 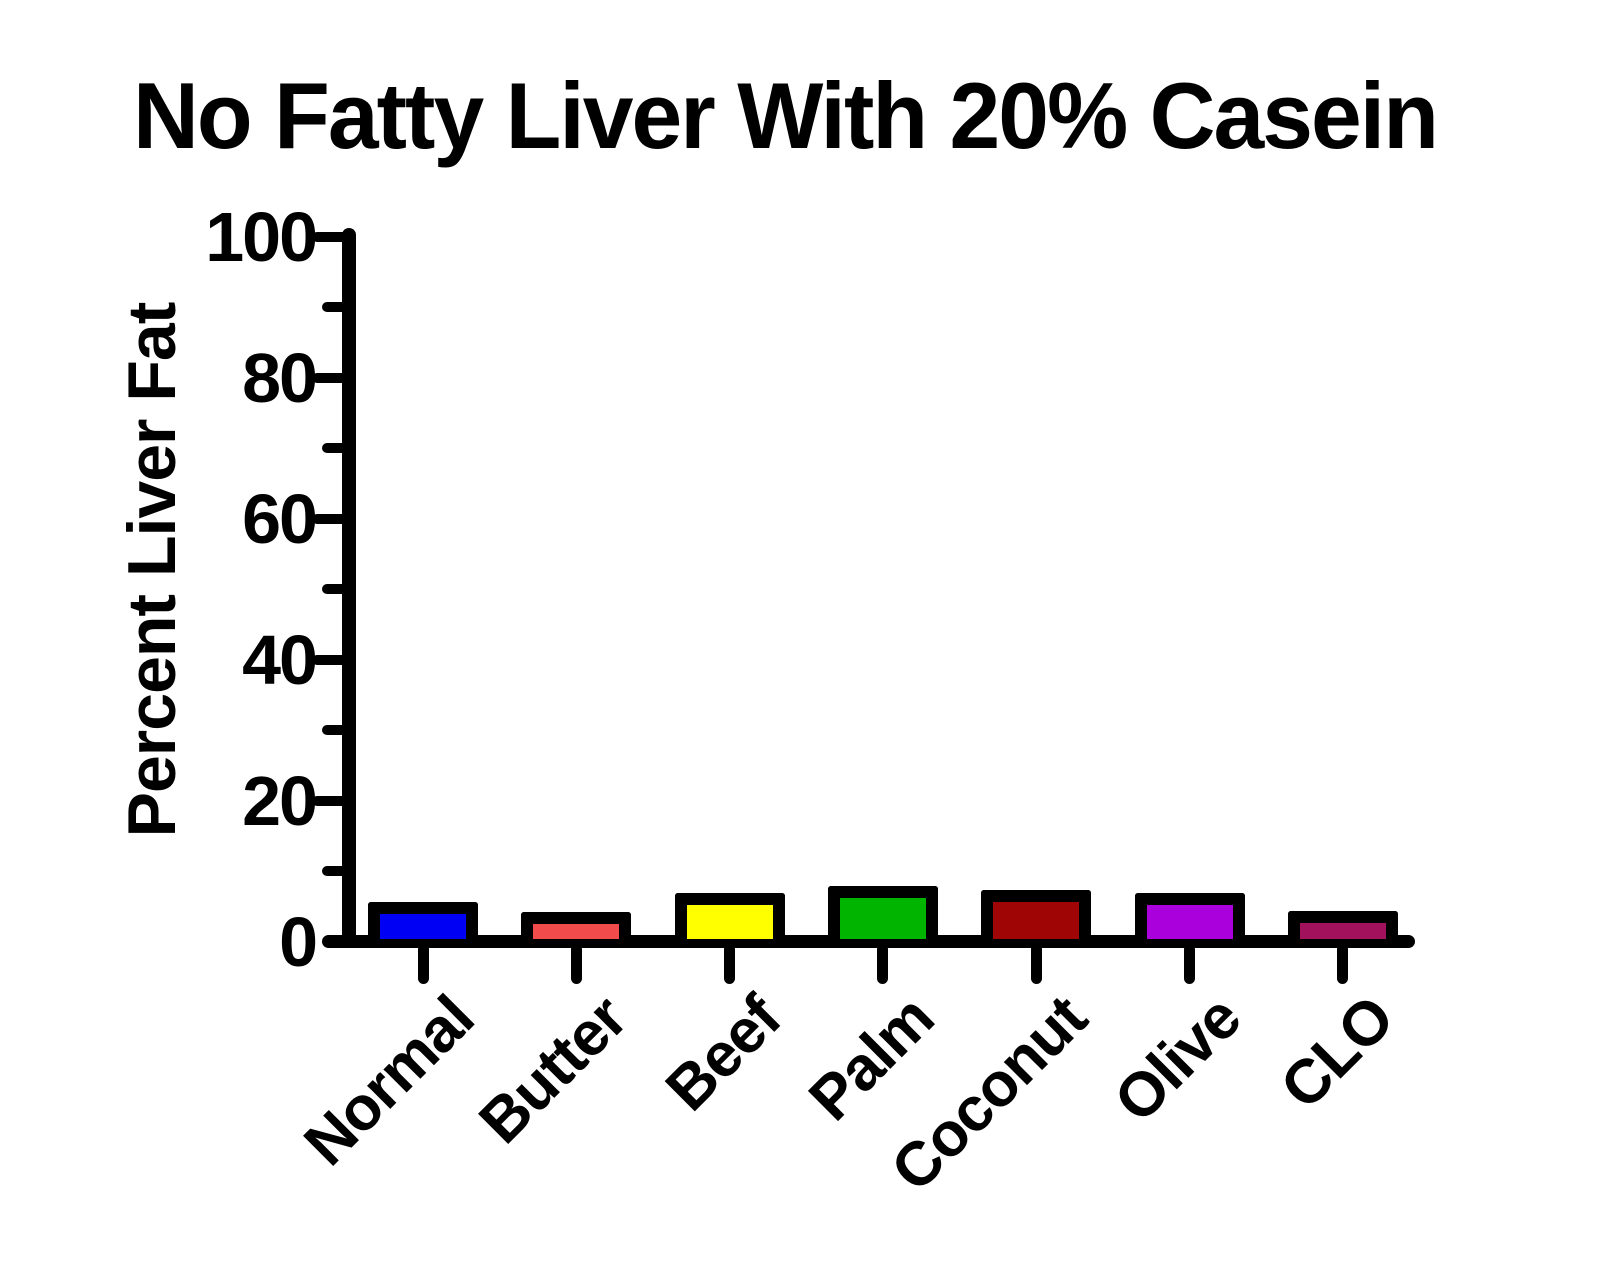 I want to click on bar-olive, so click(x=1189, y=916).